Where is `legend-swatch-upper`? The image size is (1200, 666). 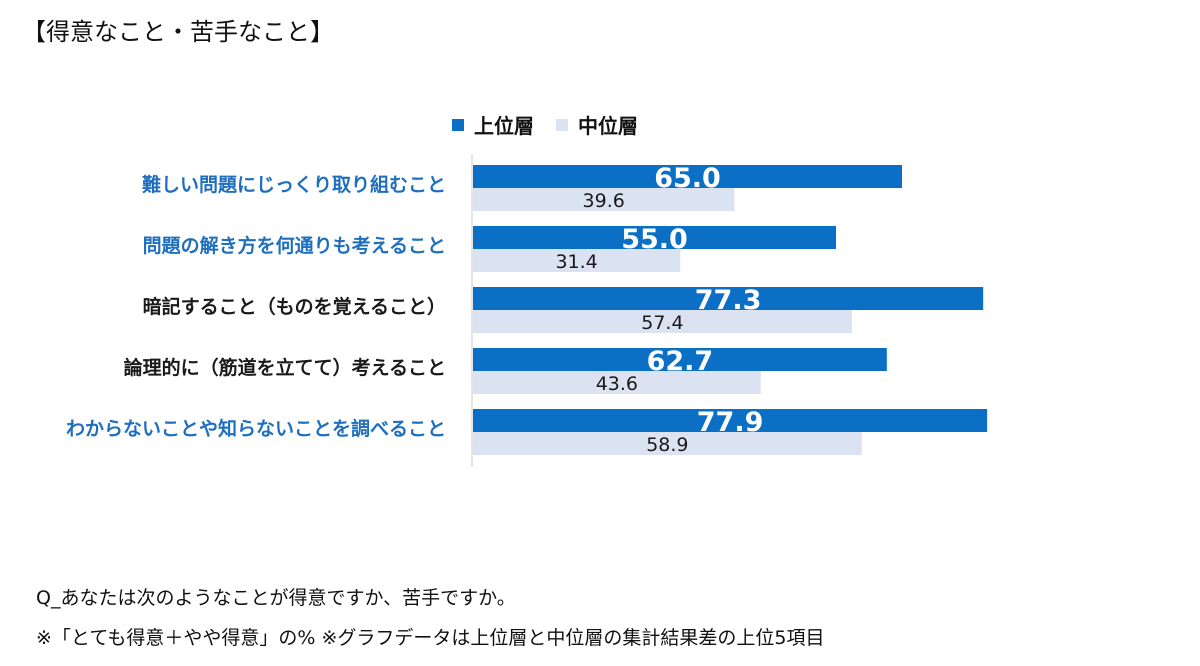 legend-swatch-upper is located at coordinates (458, 124).